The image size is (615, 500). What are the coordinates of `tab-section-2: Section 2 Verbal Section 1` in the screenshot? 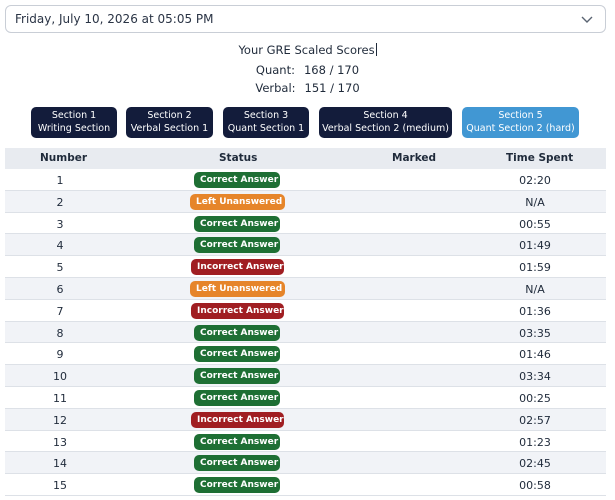 It's located at (169, 122).